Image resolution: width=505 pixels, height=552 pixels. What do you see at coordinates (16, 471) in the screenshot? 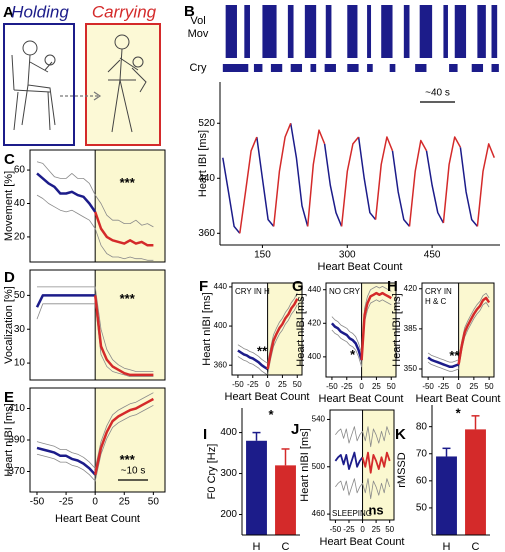
I see `y-tick-label: 370` at bounding box center [16, 471].